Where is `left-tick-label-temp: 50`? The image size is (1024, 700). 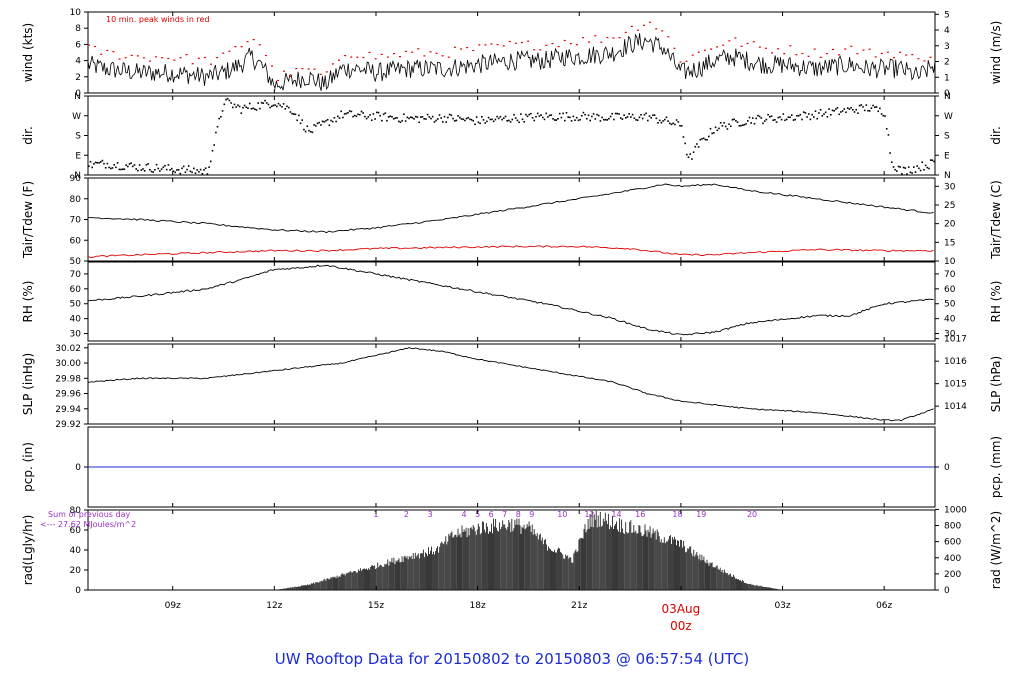
left-tick-label-temp: 50 is located at coordinates (76, 262).